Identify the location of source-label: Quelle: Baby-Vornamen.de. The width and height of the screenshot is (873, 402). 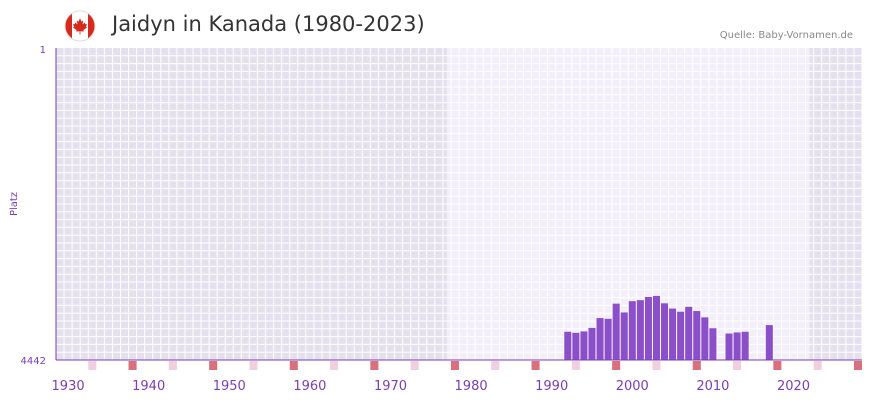
(786, 35).